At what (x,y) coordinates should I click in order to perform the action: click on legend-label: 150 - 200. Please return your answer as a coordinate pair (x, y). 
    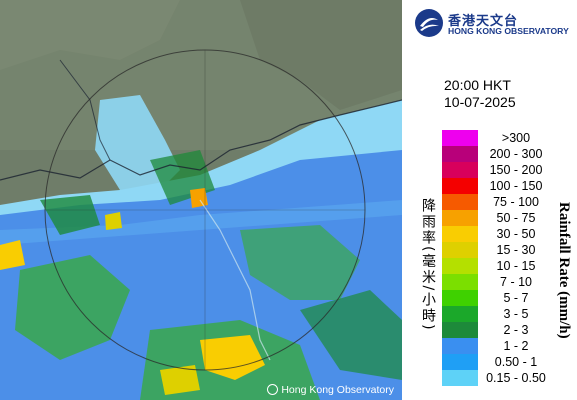
    Looking at the image, I should click on (516, 170).